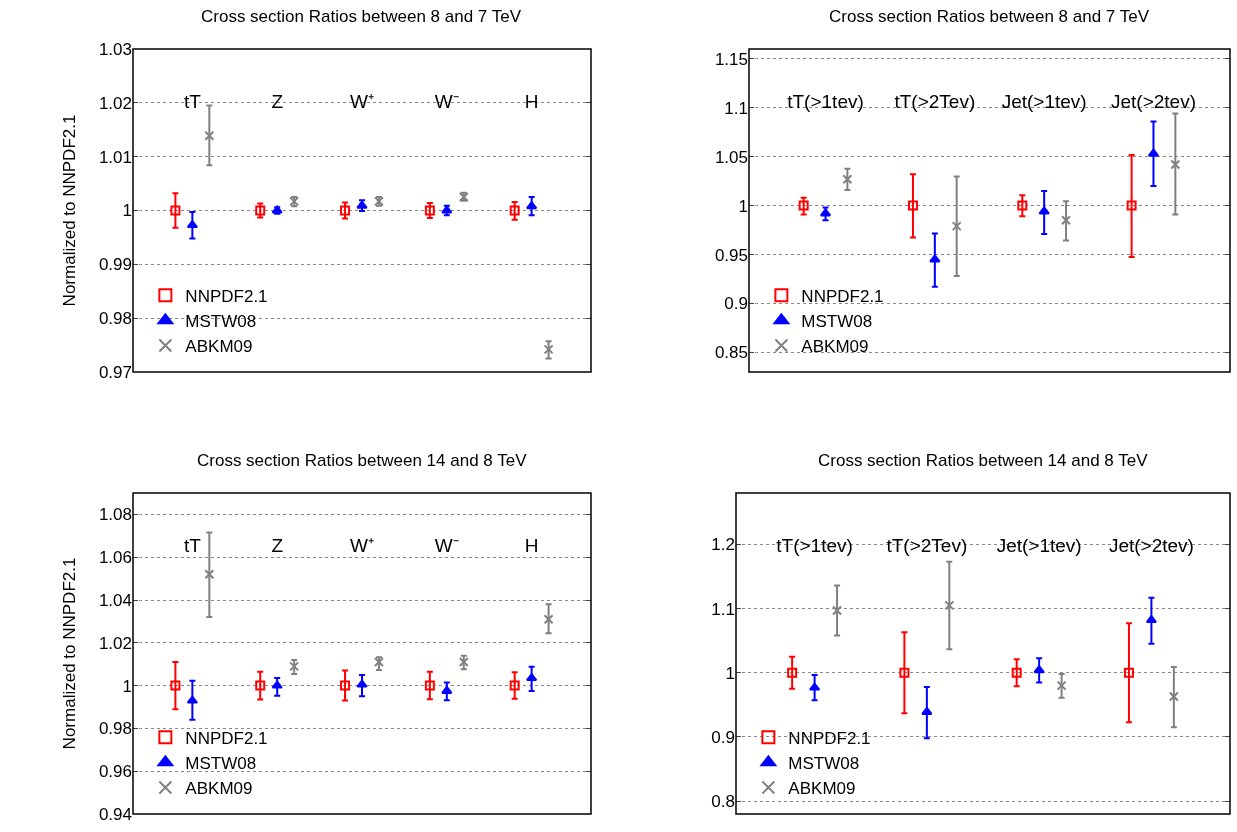 Image resolution: width=1237 pixels, height=832 pixels. I want to click on y-tick-label: 1.01, so click(115, 157).